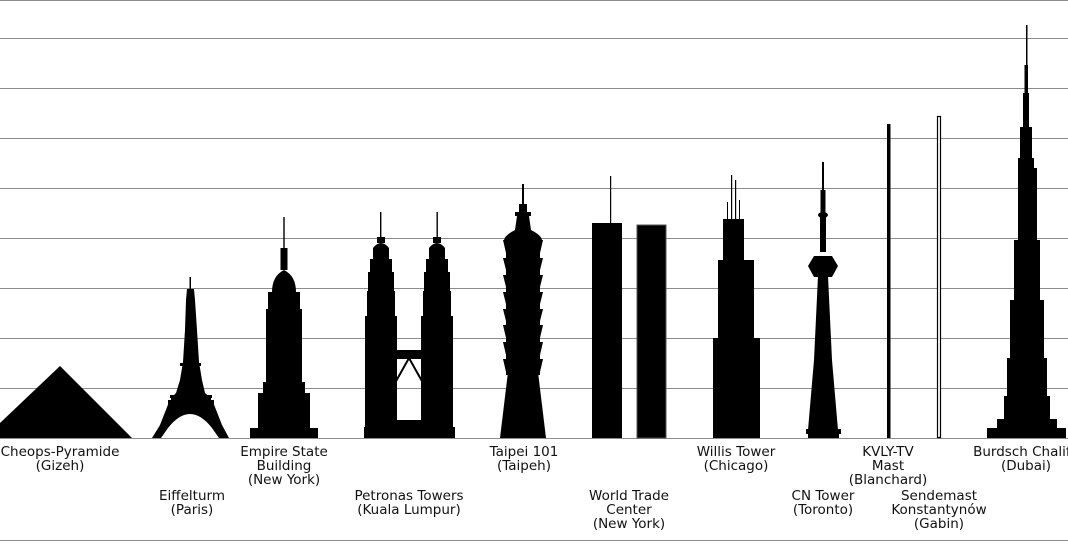 The image size is (1068, 545). Describe the element at coordinates (409, 503) in the screenshot. I see `label-petronas-towers: Petronas Towers (Kuala Lumpur)` at that location.